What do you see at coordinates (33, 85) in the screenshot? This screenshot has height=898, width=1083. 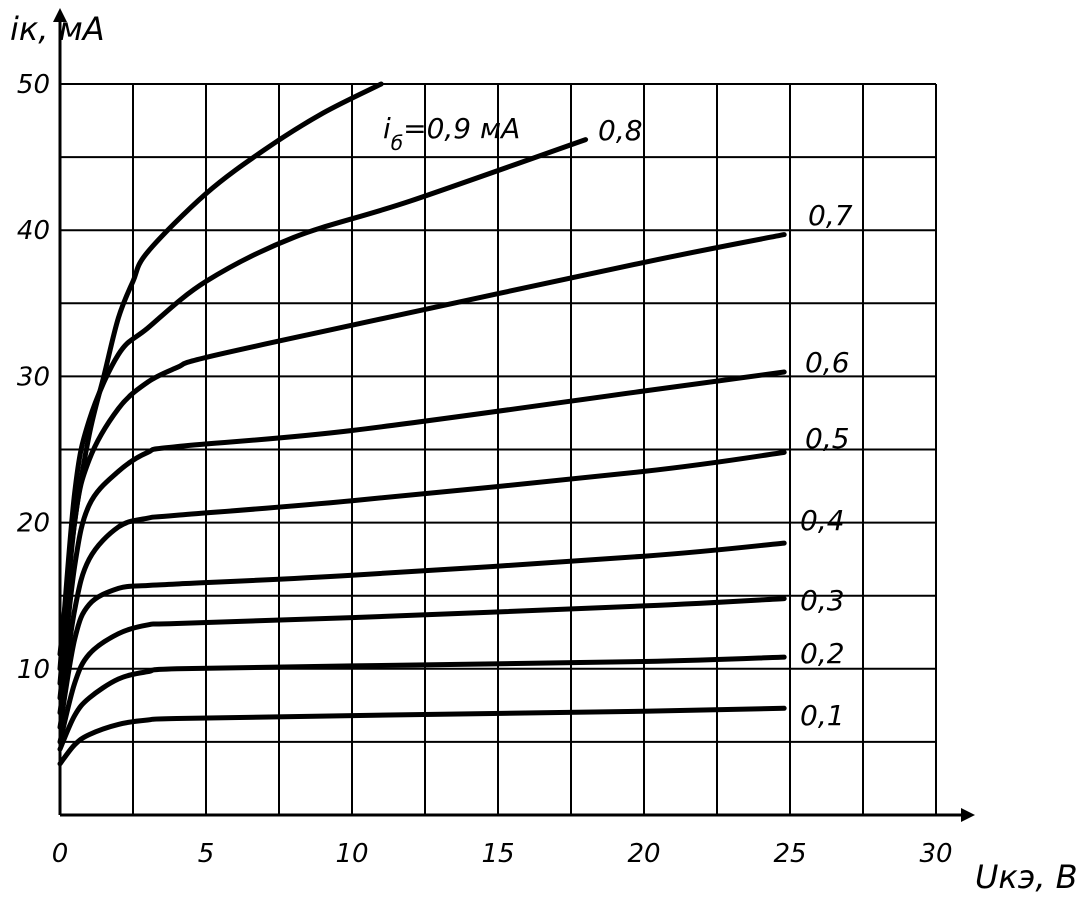 I see `y-tick-label: 50` at bounding box center [33, 85].